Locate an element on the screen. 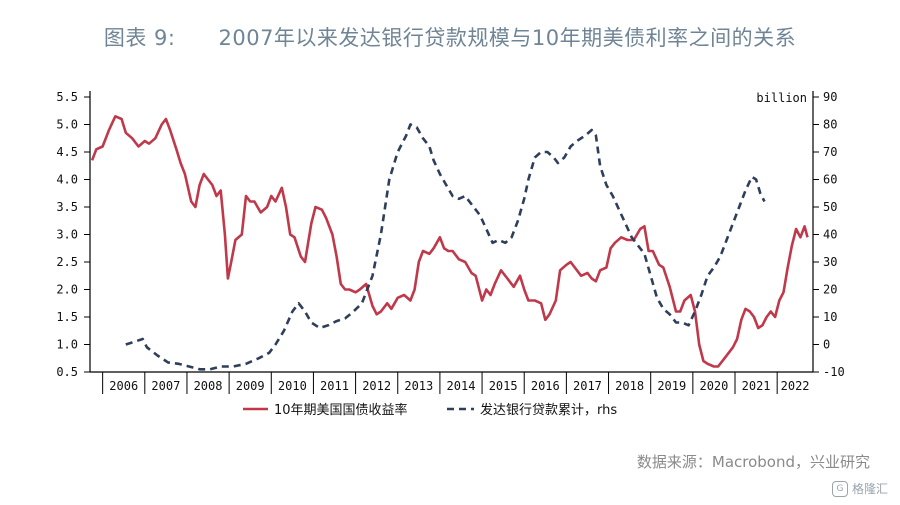 The image size is (900, 505). x-tick-label: 2006 is located at coordinates (123, 386).